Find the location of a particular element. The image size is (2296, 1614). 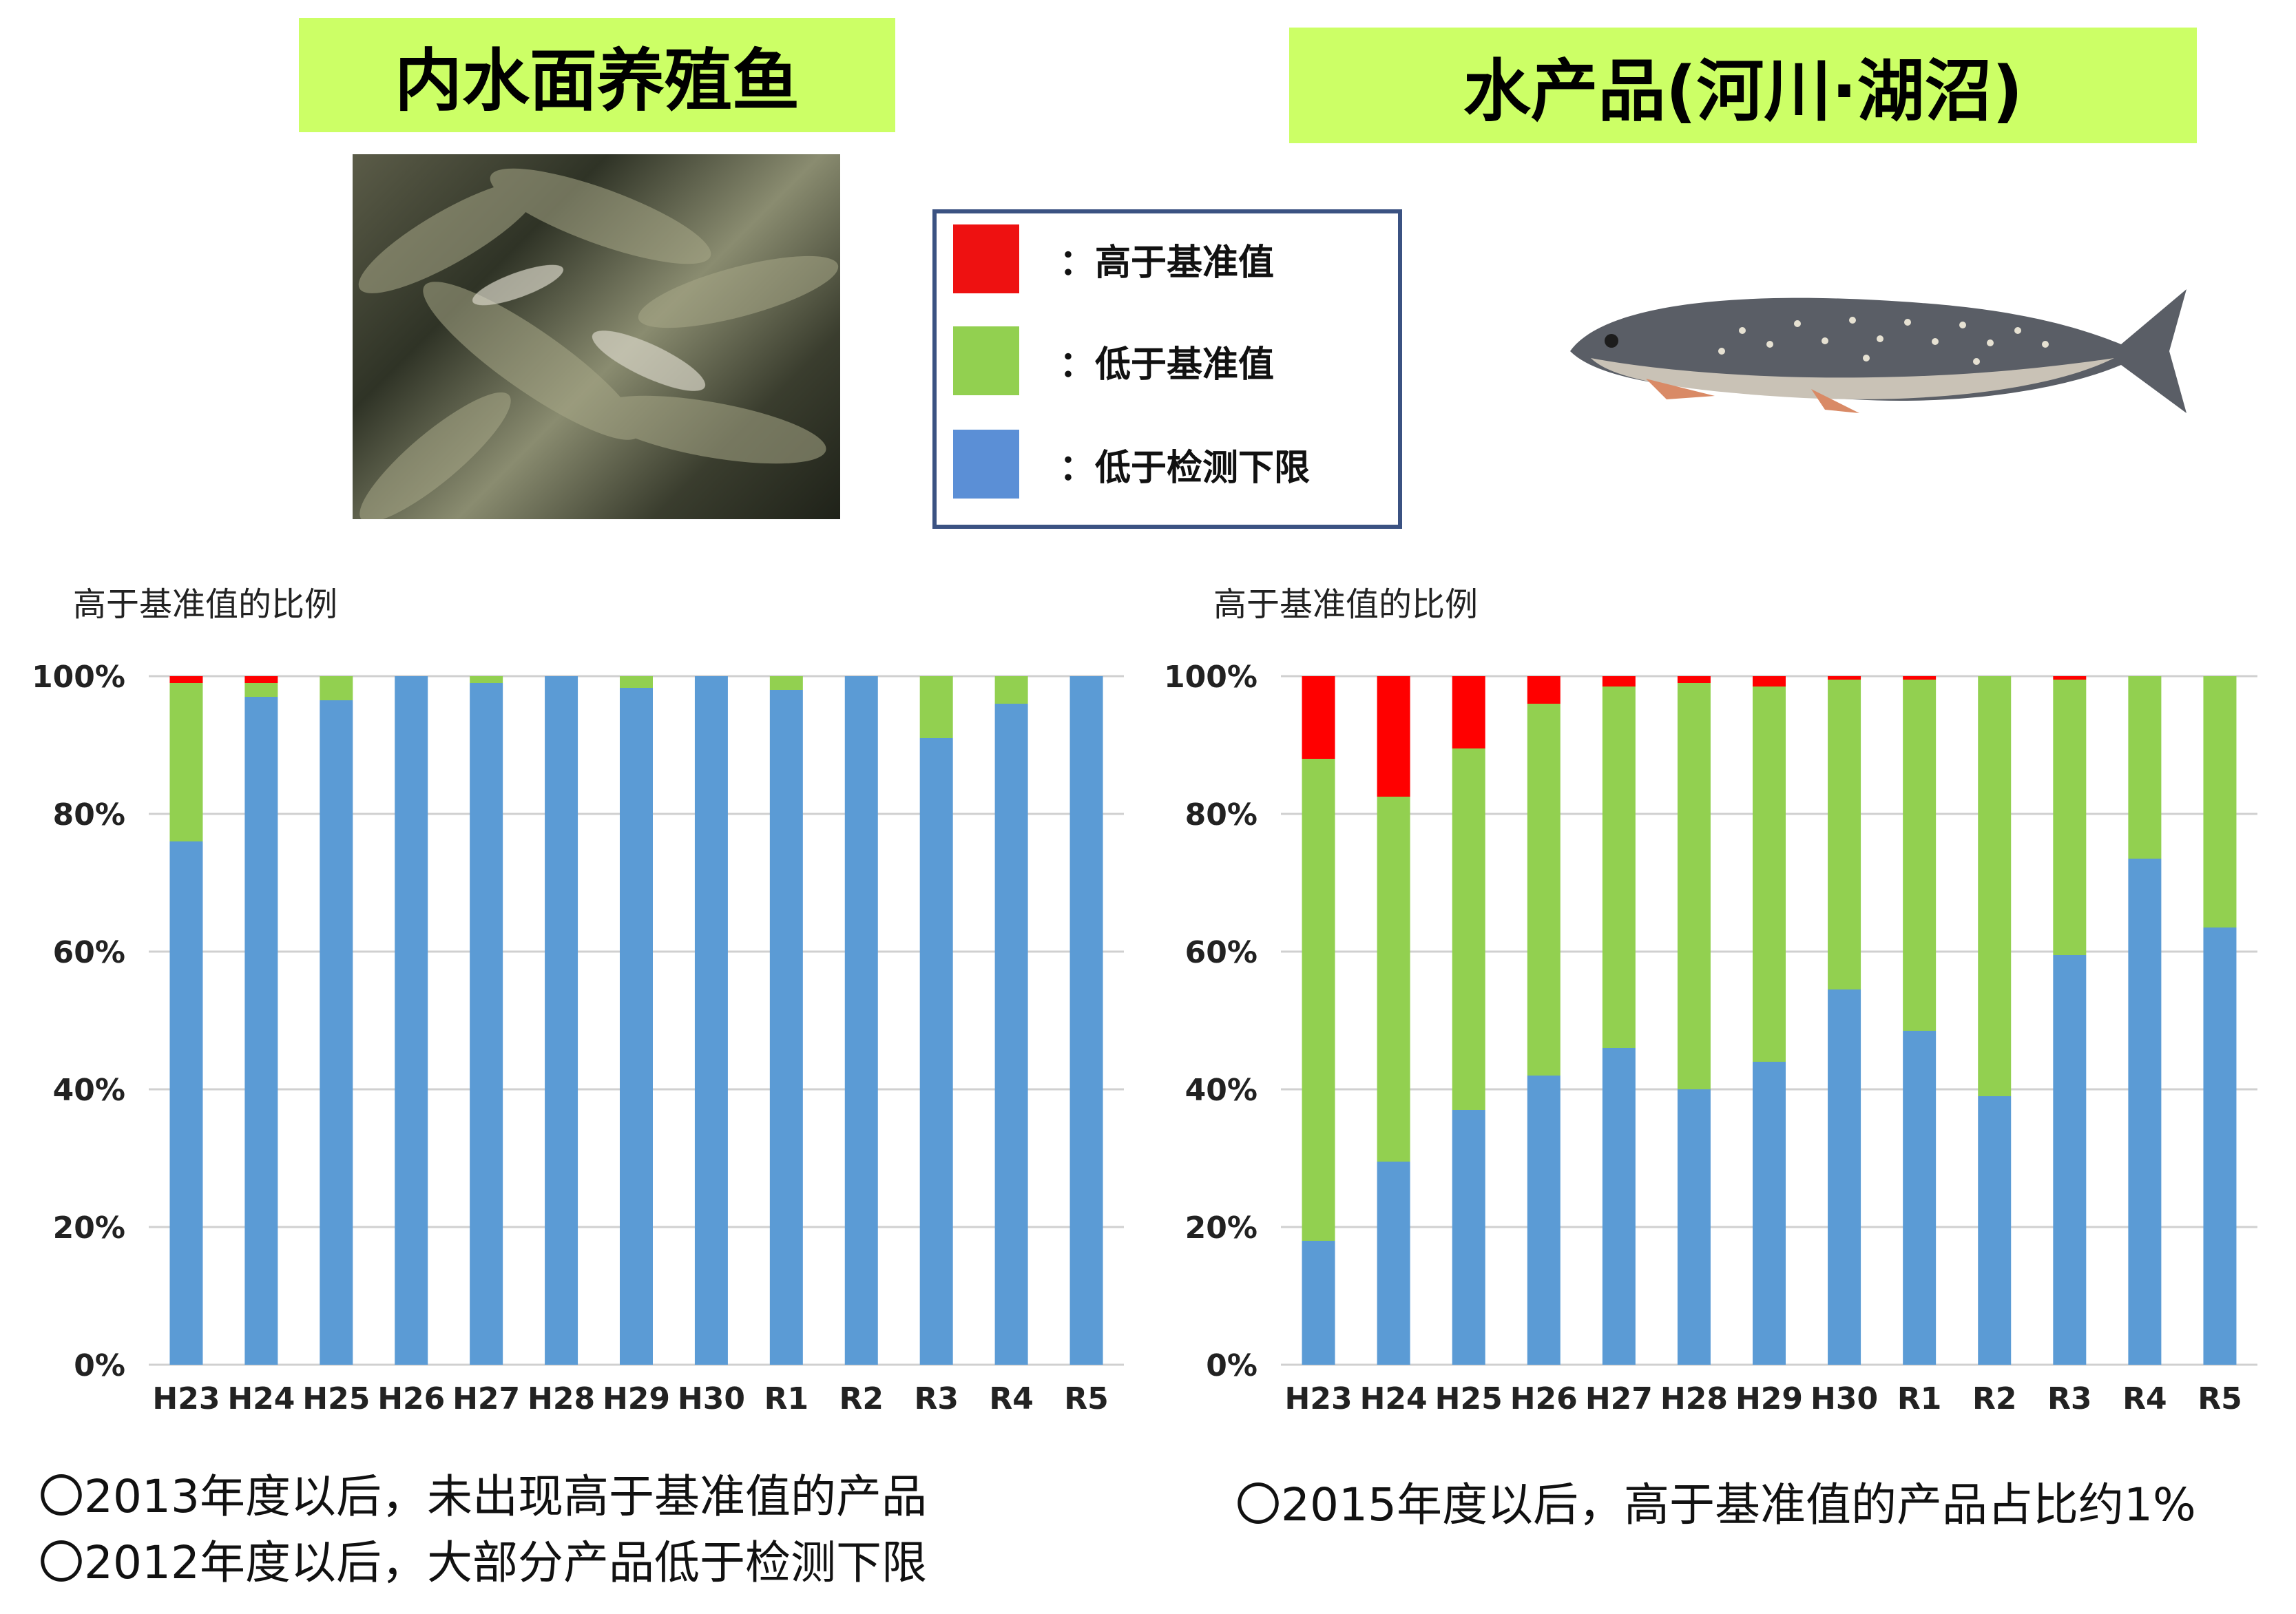

right-chart-title: 高于基准值的比例 is located at coordinates (1346, 604).